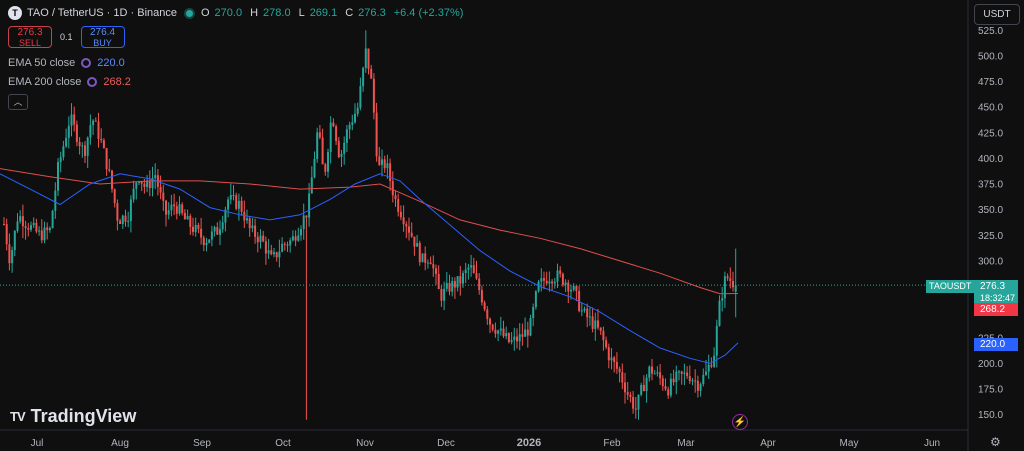 The image size is (1024, 451). I want to click on currency-selector: USDT, so click(997, 14).